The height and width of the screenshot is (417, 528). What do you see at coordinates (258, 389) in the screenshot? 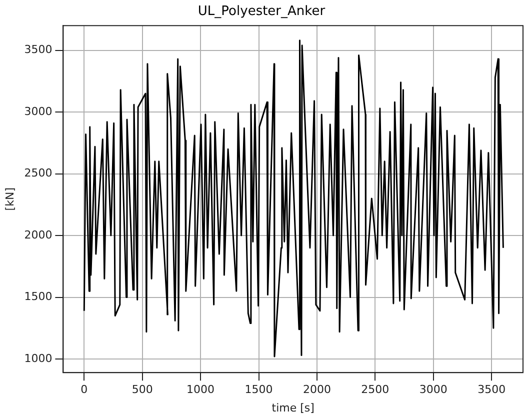
I see `x-tick-label: 1500` at bounding box center [258, 389].